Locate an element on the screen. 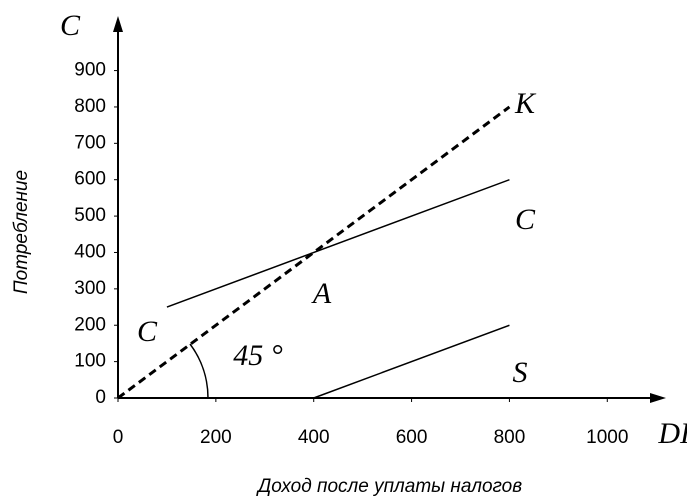 This screenshot has height=500, width=687. y-tick-label: 0 is located at coordinates (100, 397).